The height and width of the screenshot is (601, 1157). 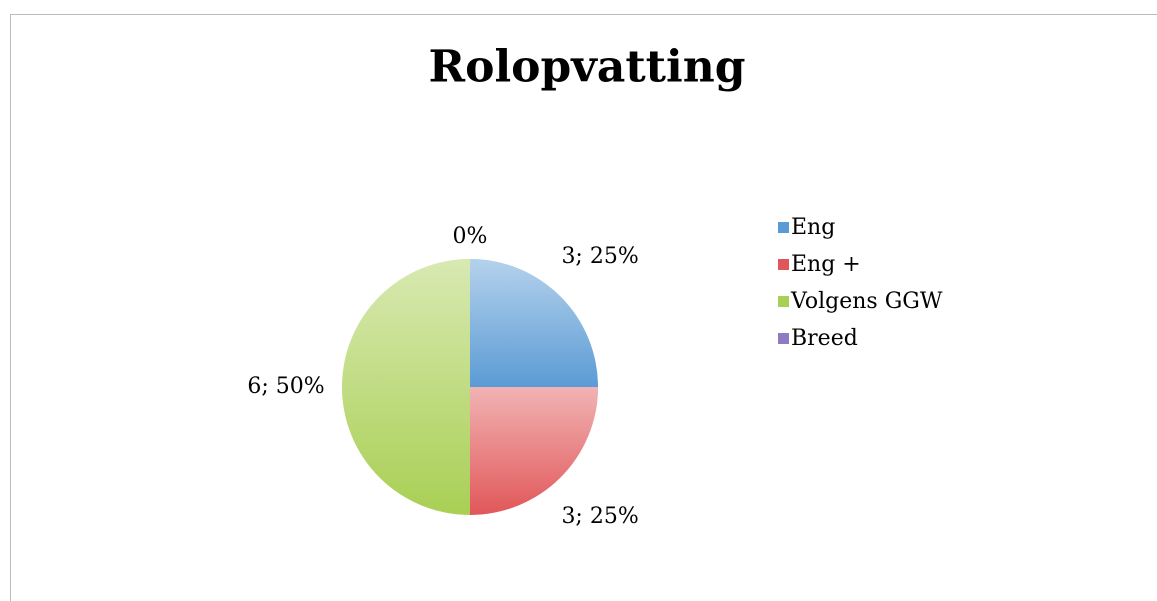 What do you see at coordinates (866, 301) in the screenshot?
I see `legend-label: Volgens GGW` at bounding box center [866, 301].